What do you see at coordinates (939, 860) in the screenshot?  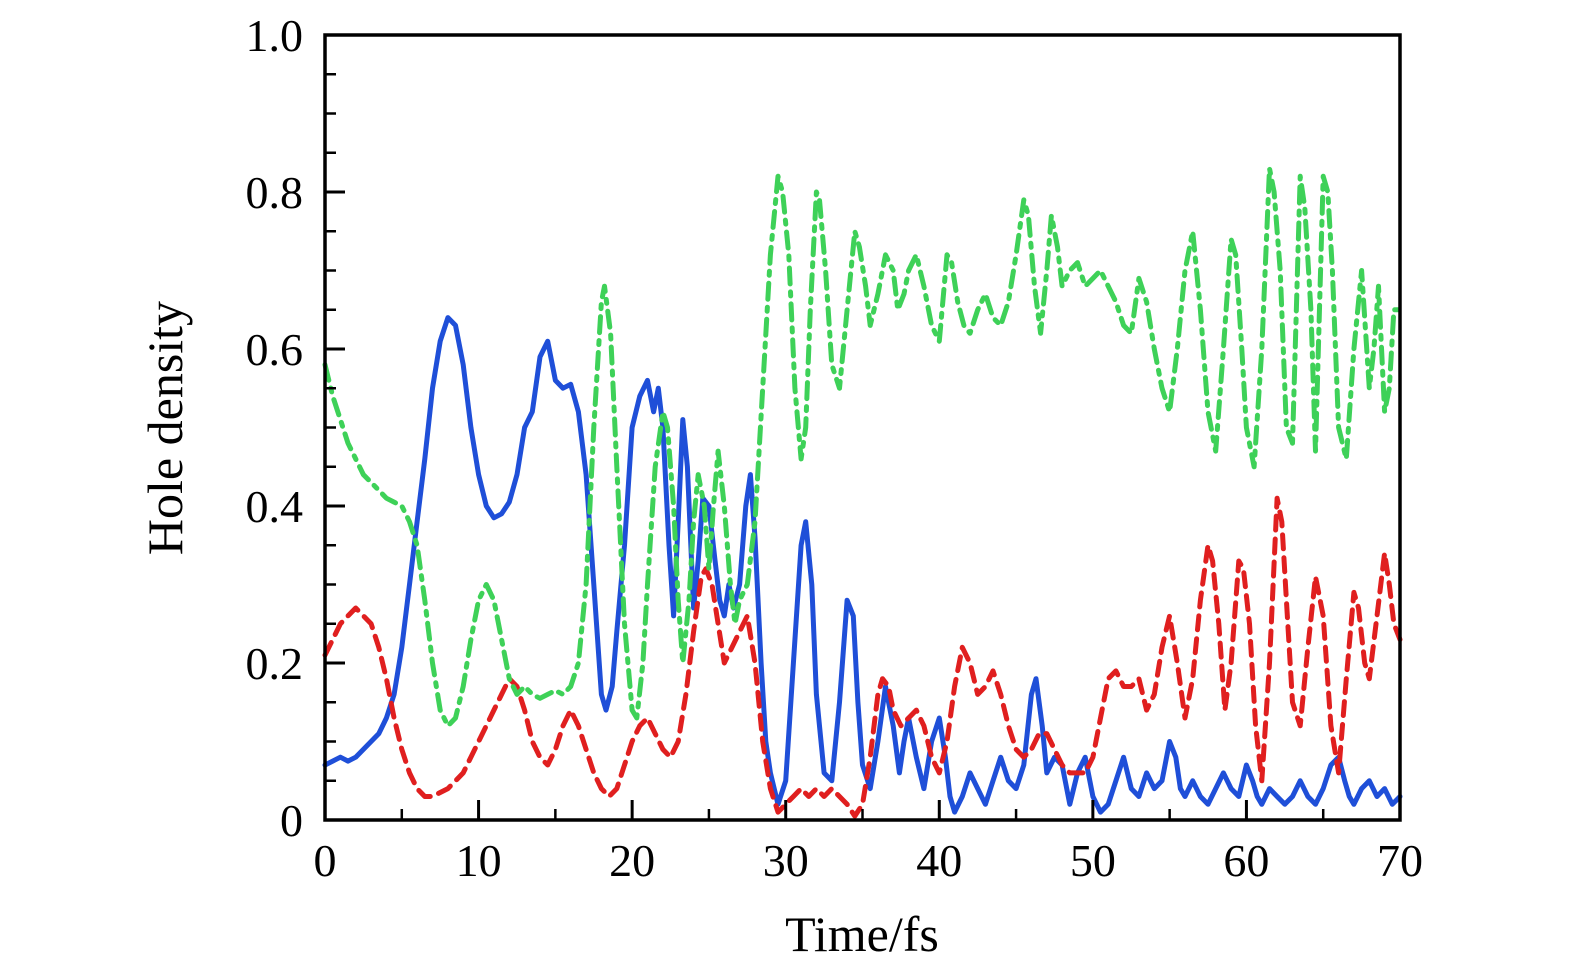 I see `x-tick-label: 40` at bounding box center [939, 860].